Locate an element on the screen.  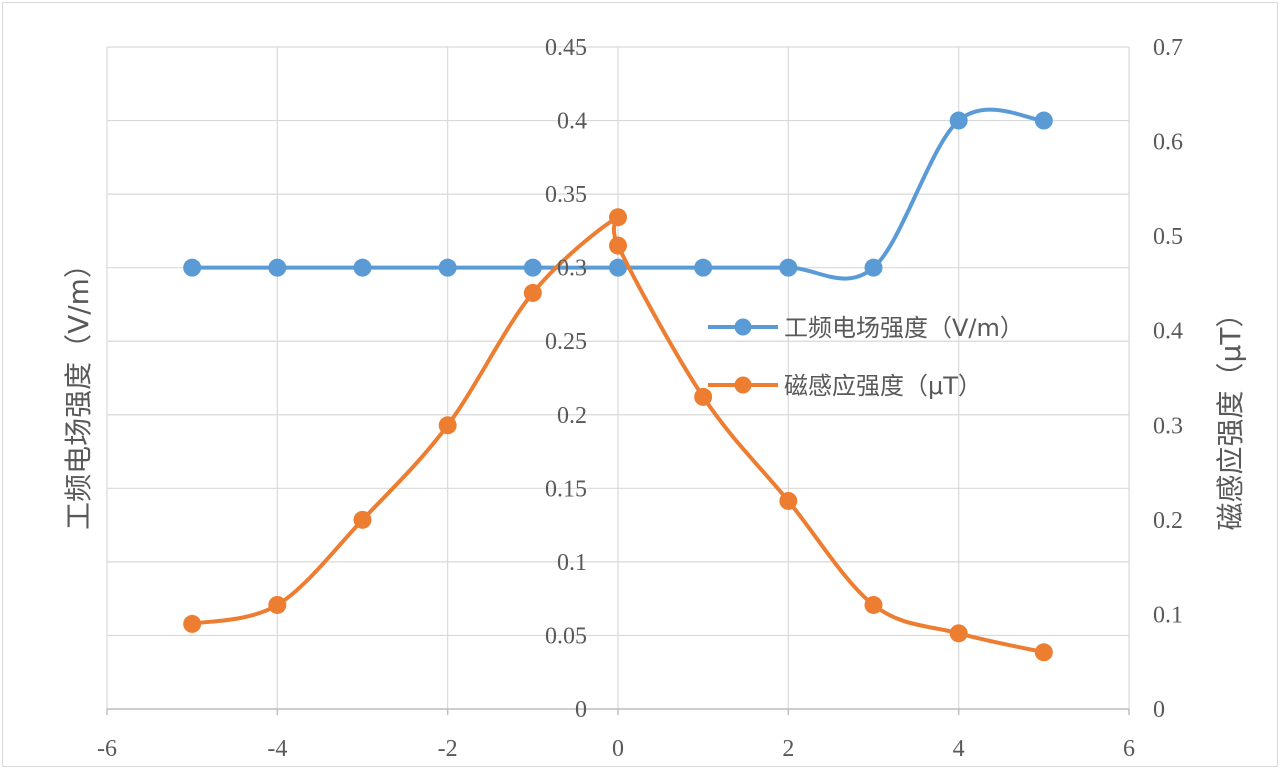
y-right-tick-label: 0.2 is located at coordinates (1168, 521).